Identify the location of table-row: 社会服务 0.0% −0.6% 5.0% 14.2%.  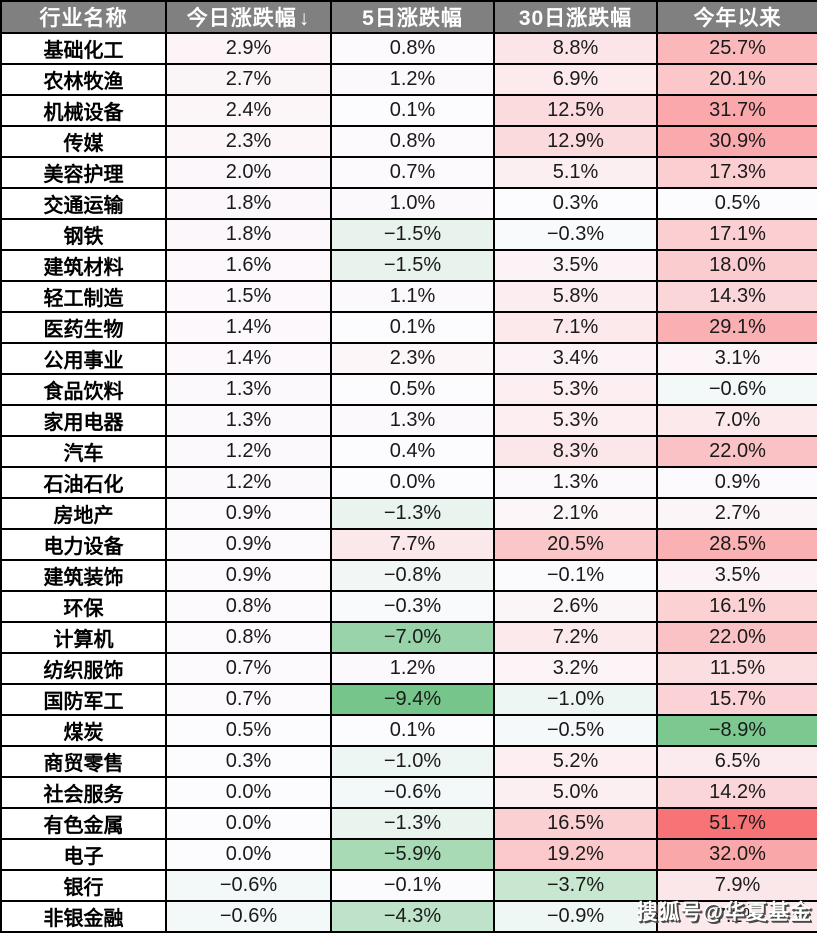
(408, 792).